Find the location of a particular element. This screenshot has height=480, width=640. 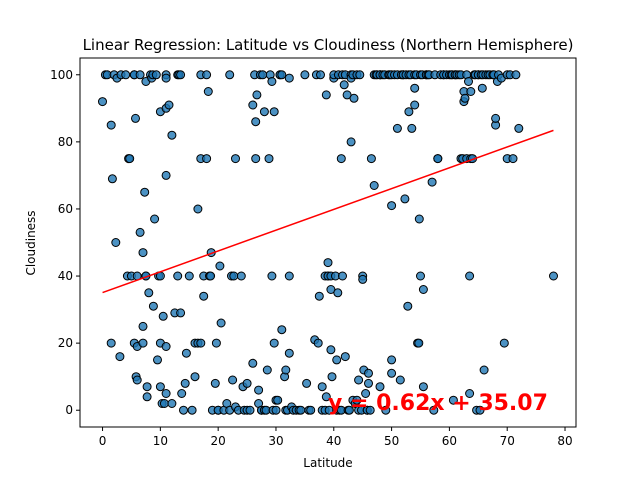

y-tick-label: 0 is located at coordinates (69, 410).